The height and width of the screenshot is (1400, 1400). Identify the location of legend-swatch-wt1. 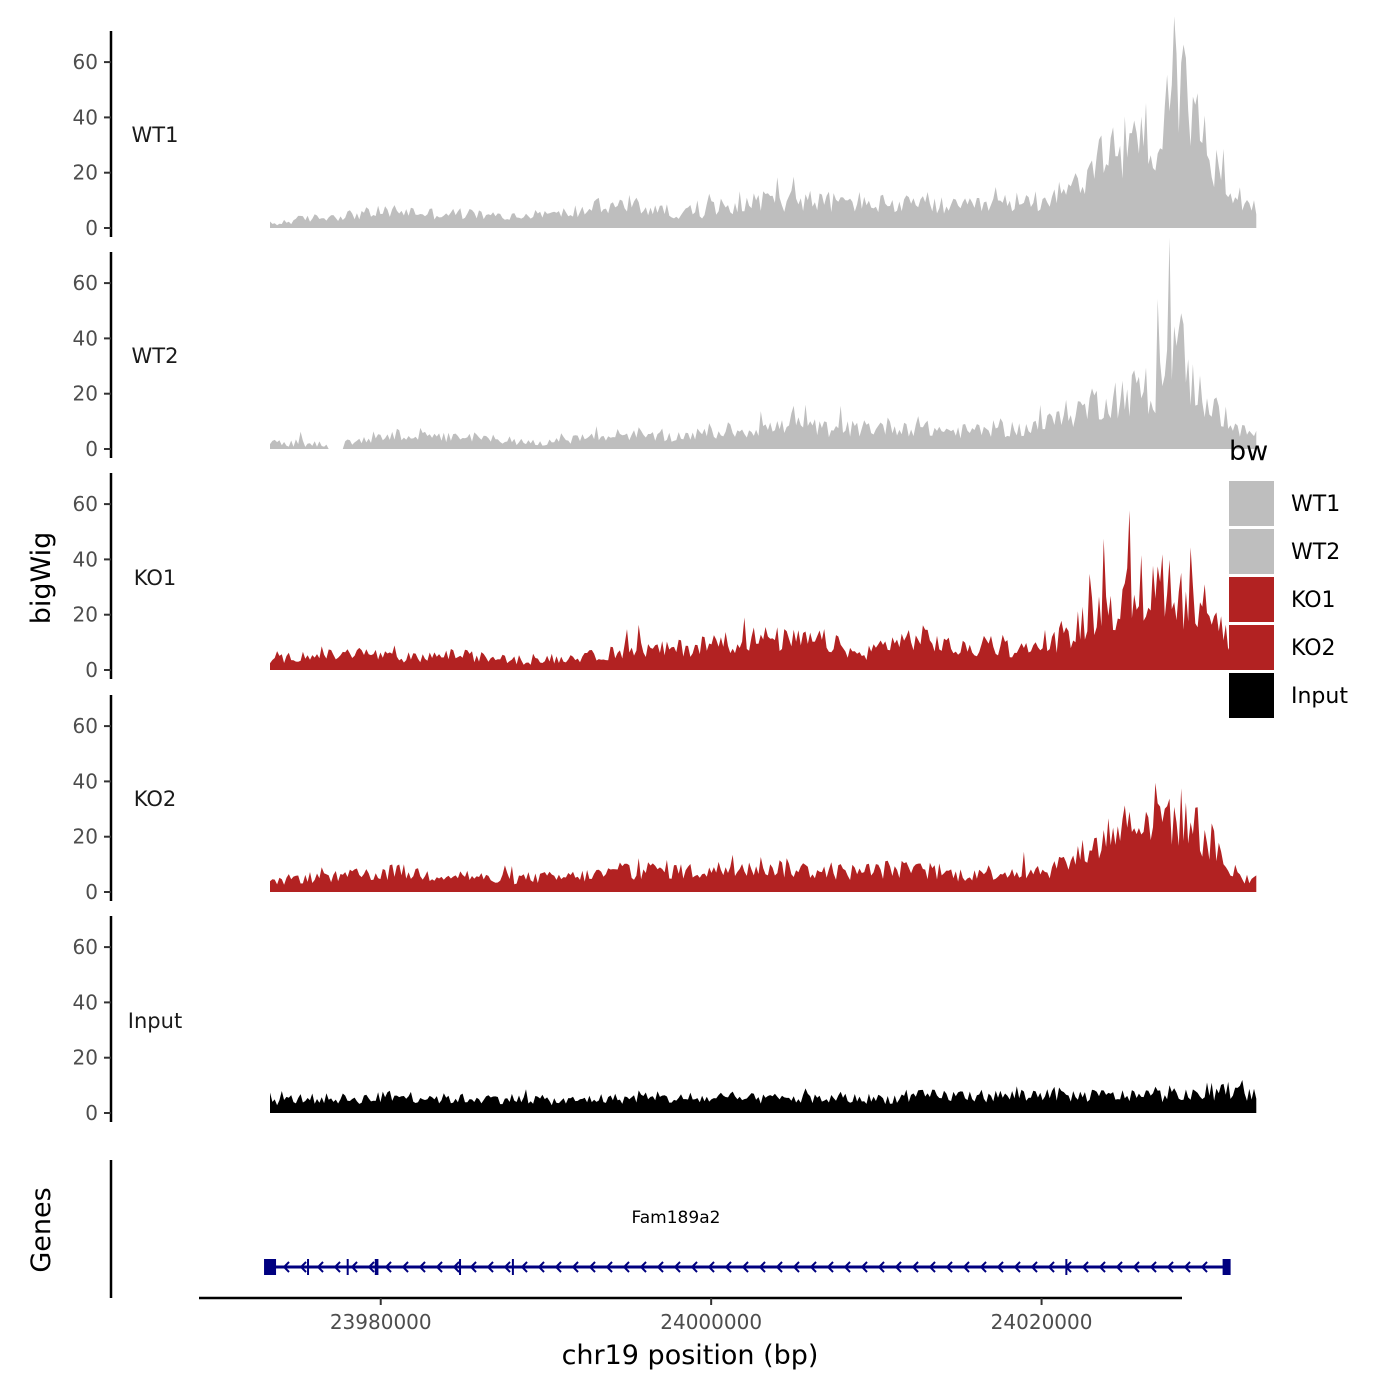
(1251, 503).